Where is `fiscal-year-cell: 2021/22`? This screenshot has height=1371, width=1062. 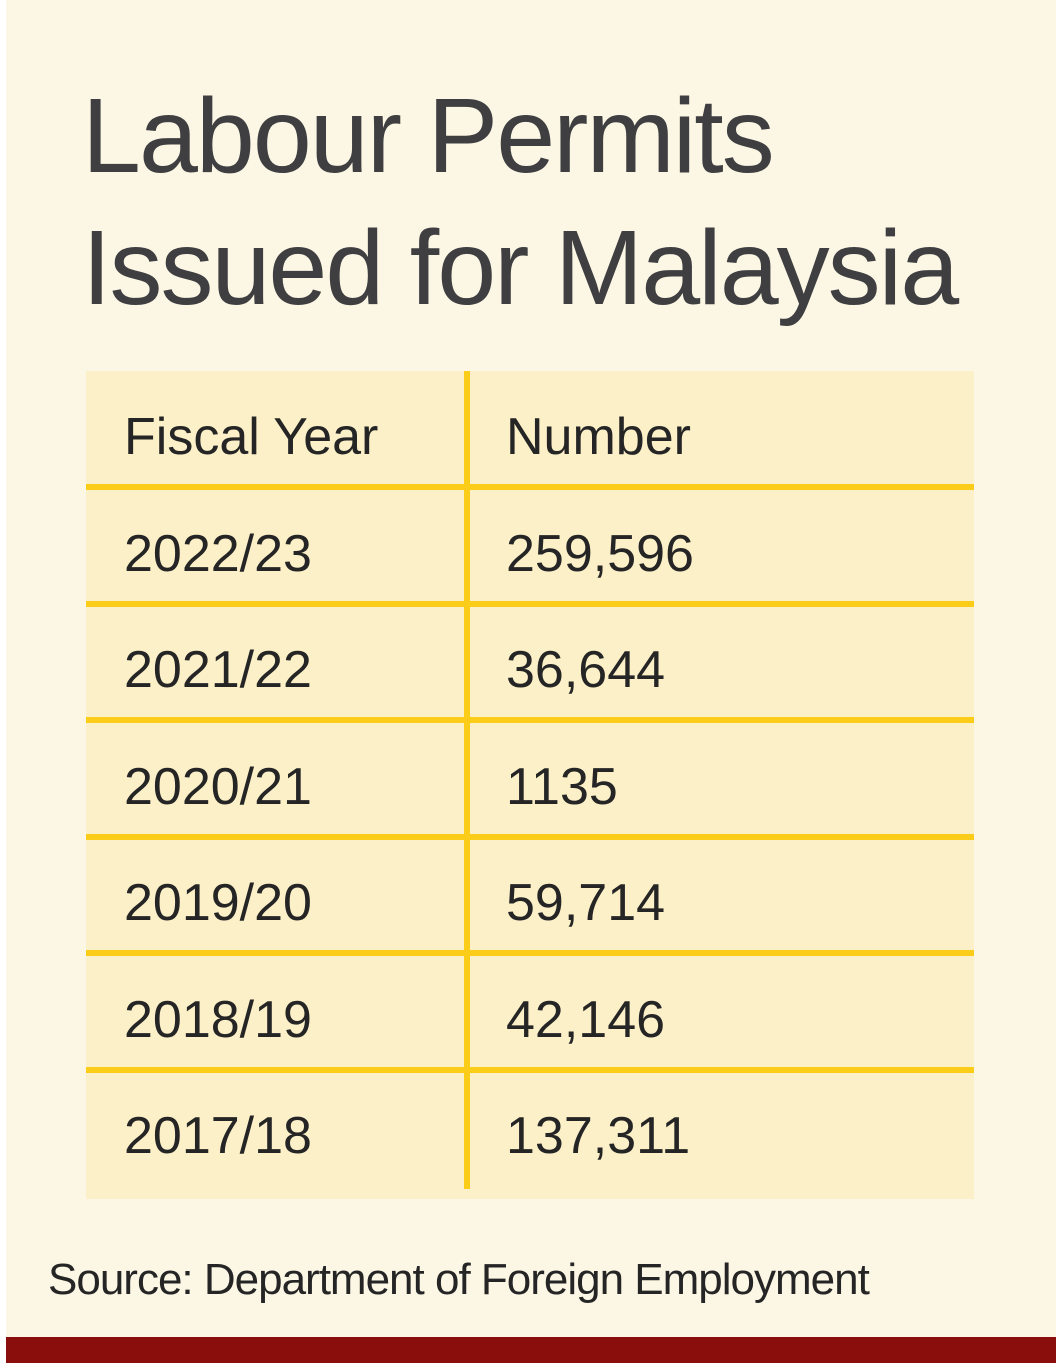 fiscal-year-cell: 2021/22 is located at coordinates (218, 670).